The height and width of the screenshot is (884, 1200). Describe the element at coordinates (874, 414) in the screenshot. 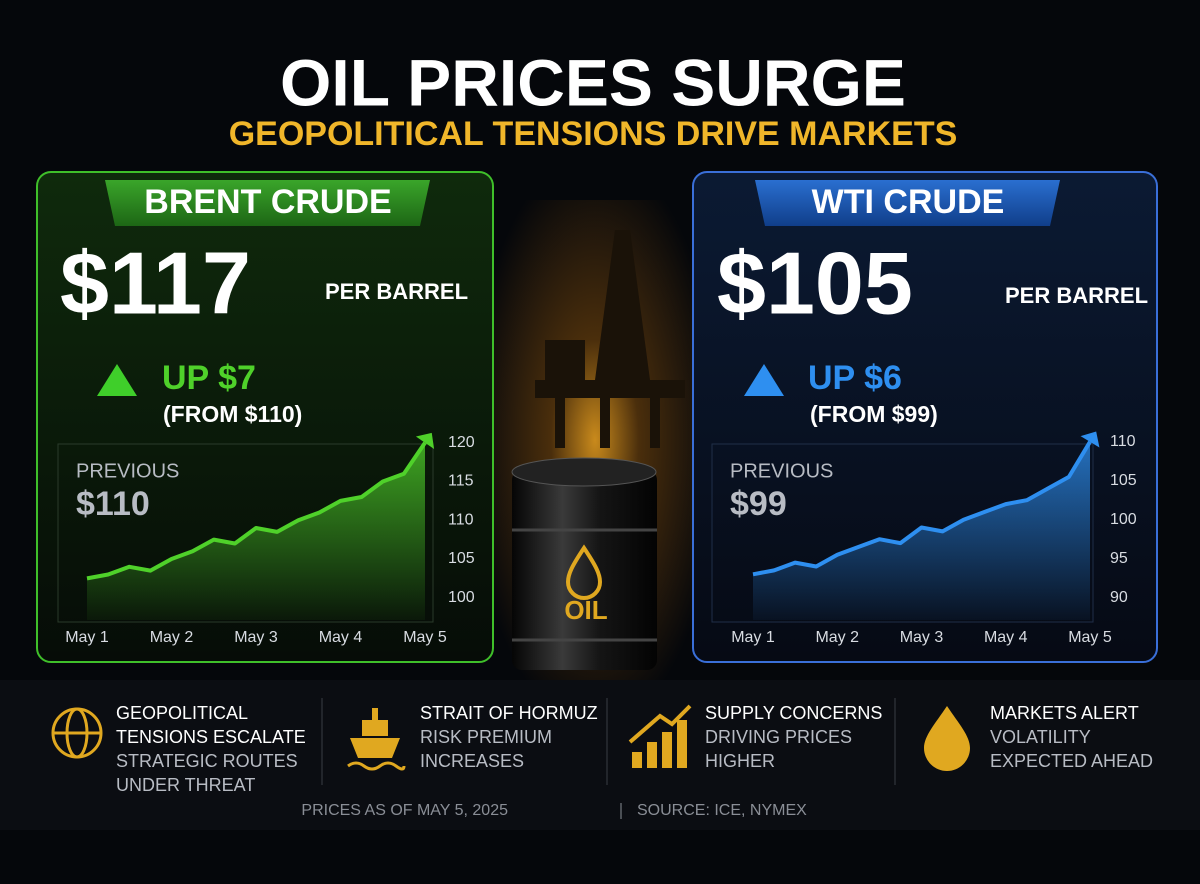

I see `from: (FROM $99)` at that location.